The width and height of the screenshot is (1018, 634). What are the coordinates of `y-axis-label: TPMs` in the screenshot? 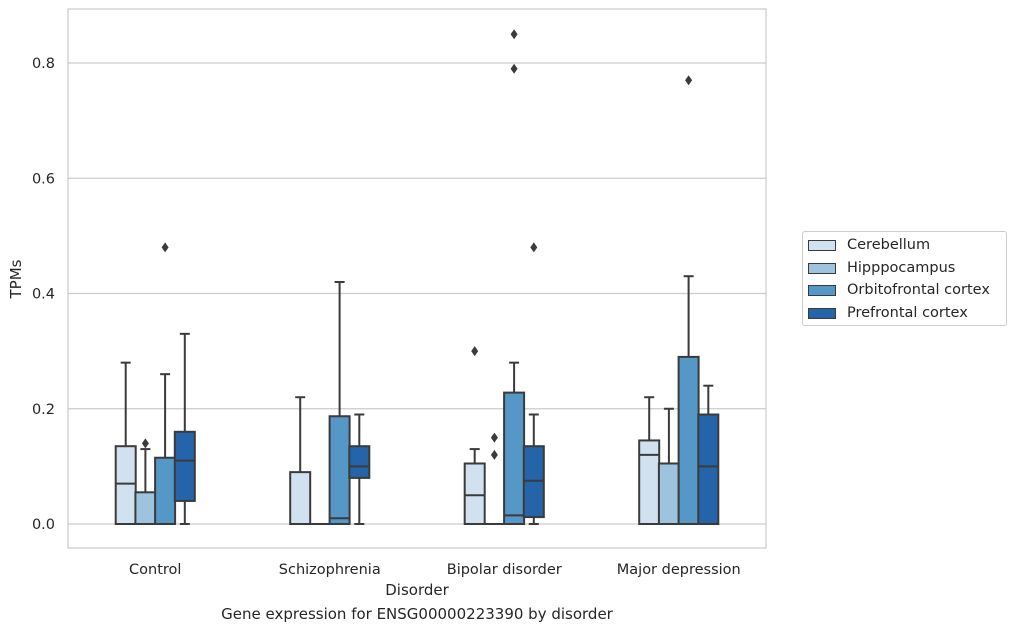 It's located at (16, 279).